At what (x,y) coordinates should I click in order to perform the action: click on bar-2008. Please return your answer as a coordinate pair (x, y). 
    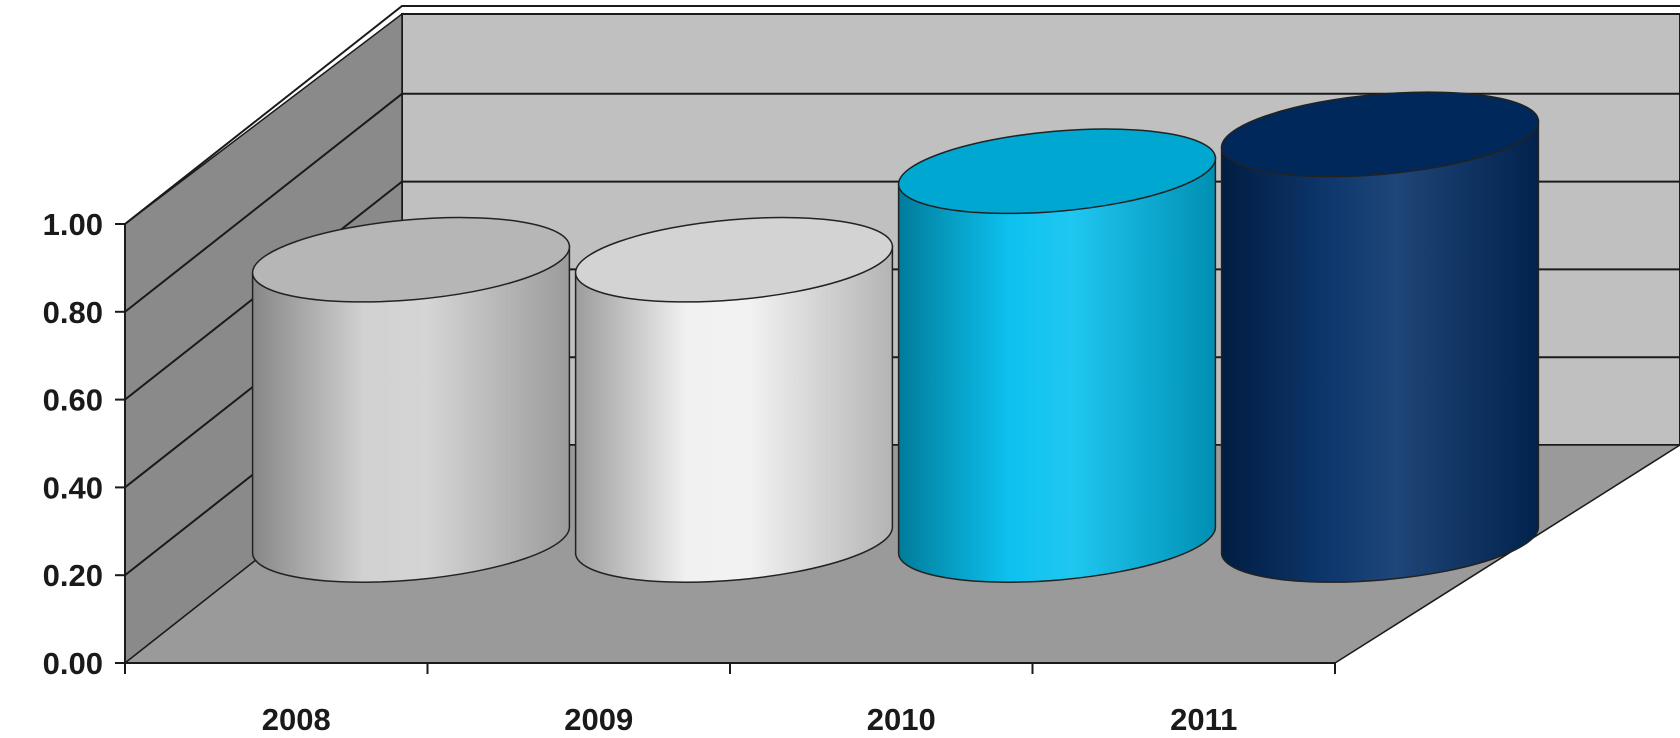
    Looking at the image, I should click on (411, 399).